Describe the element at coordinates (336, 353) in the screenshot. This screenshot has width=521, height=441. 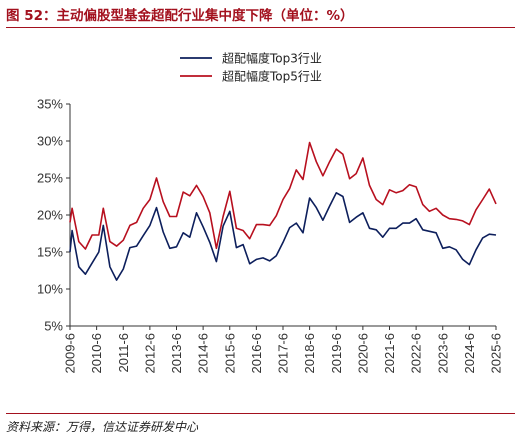
I see `x-tick-label: 2019-6` at that location.